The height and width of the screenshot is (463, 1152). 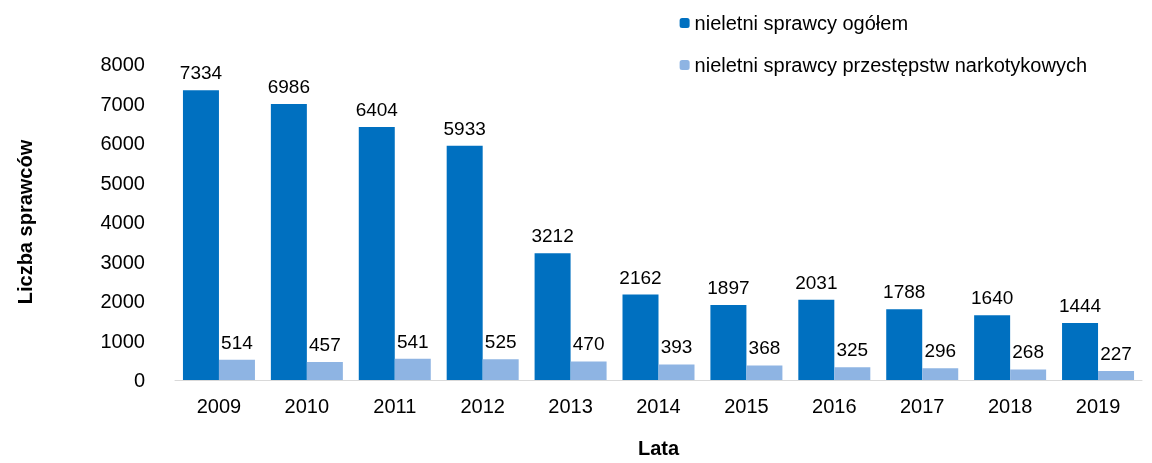 I want to click on legend-label: nieletni sprawcy przestępstw narkotykowych, so click(x=891, y=65).